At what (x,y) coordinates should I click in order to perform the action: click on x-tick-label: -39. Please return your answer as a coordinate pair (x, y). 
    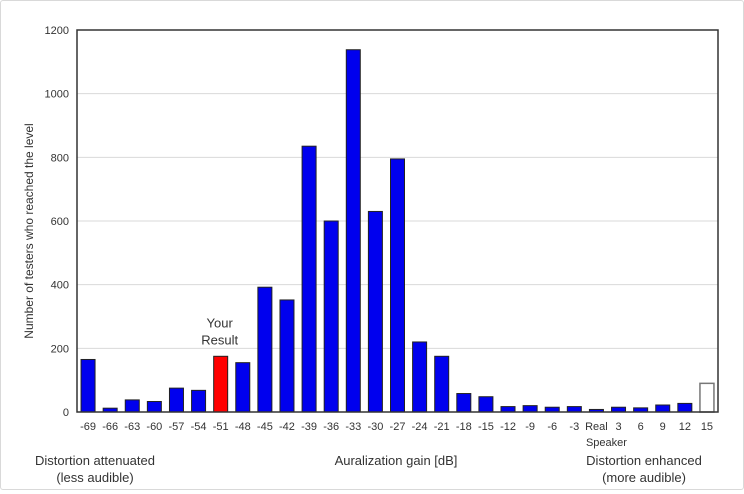
    Looking at the image, I should click on (309, 427).